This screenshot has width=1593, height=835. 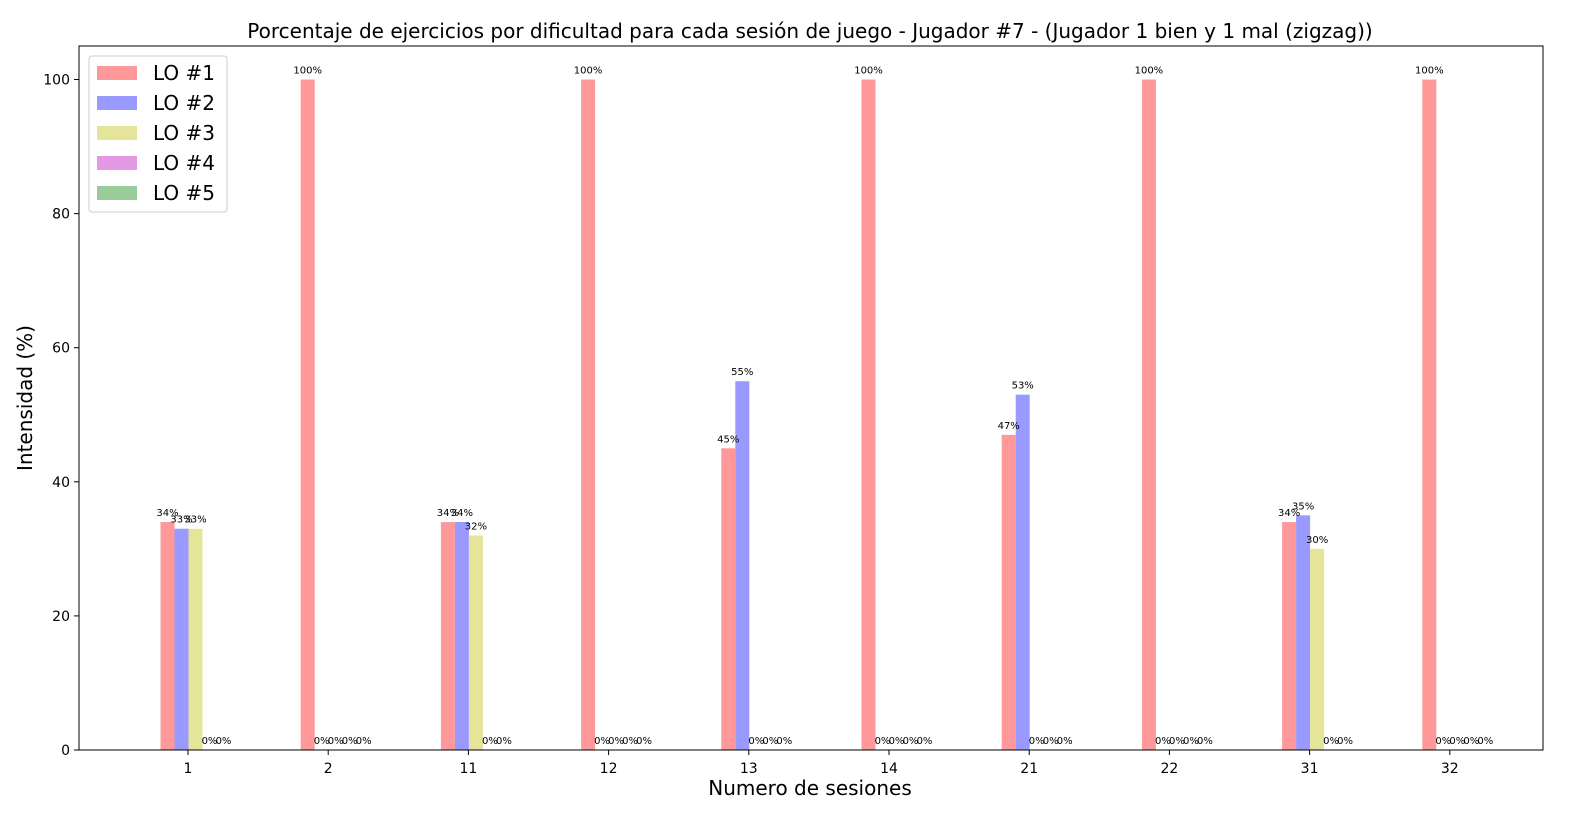 What do you see at coordinates (810, 788) in the screenshot?
I see `x-axis-label: Numero de sesiones` at bounding box center [810, 788].